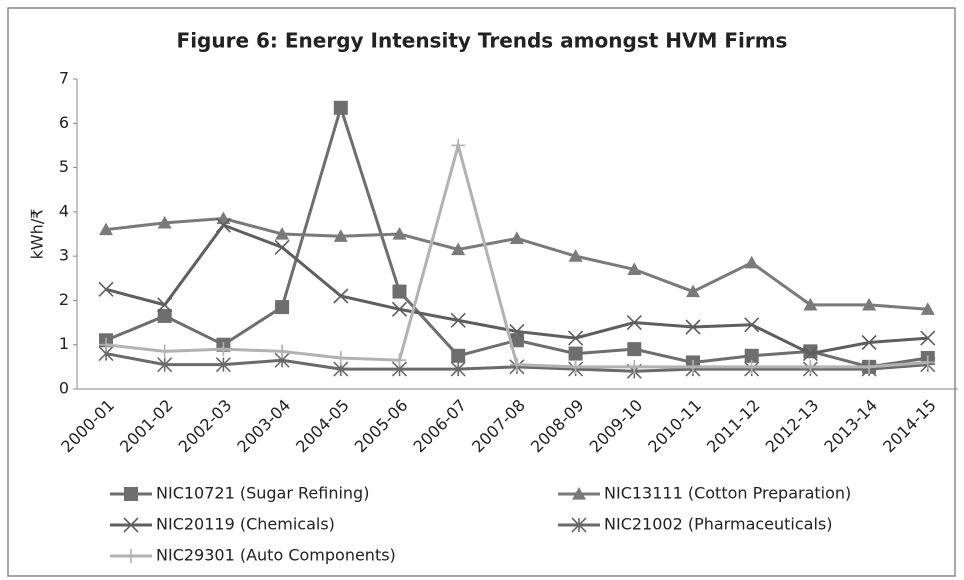  I want to click on y-axis-label: kWh/₹, so click(37, 234).